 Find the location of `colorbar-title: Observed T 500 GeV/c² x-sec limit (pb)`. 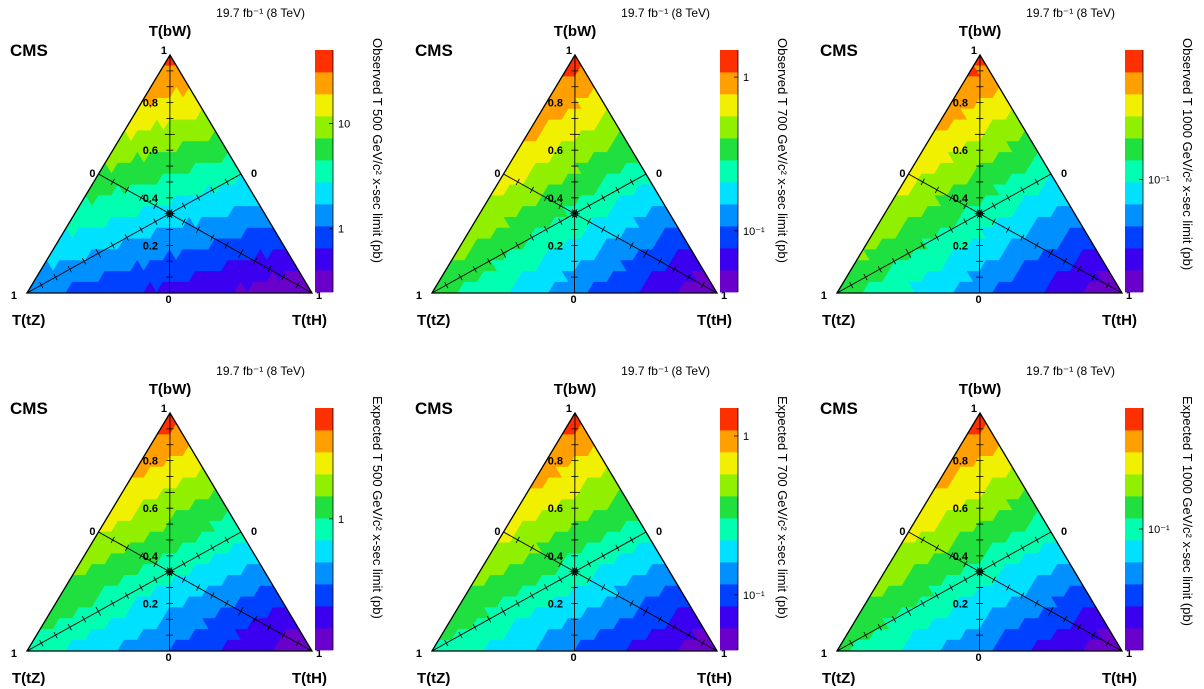

colorbar-title: Observed T 500 GeV/c² x-sec limit (pb) is located at coordinates (377, 150).